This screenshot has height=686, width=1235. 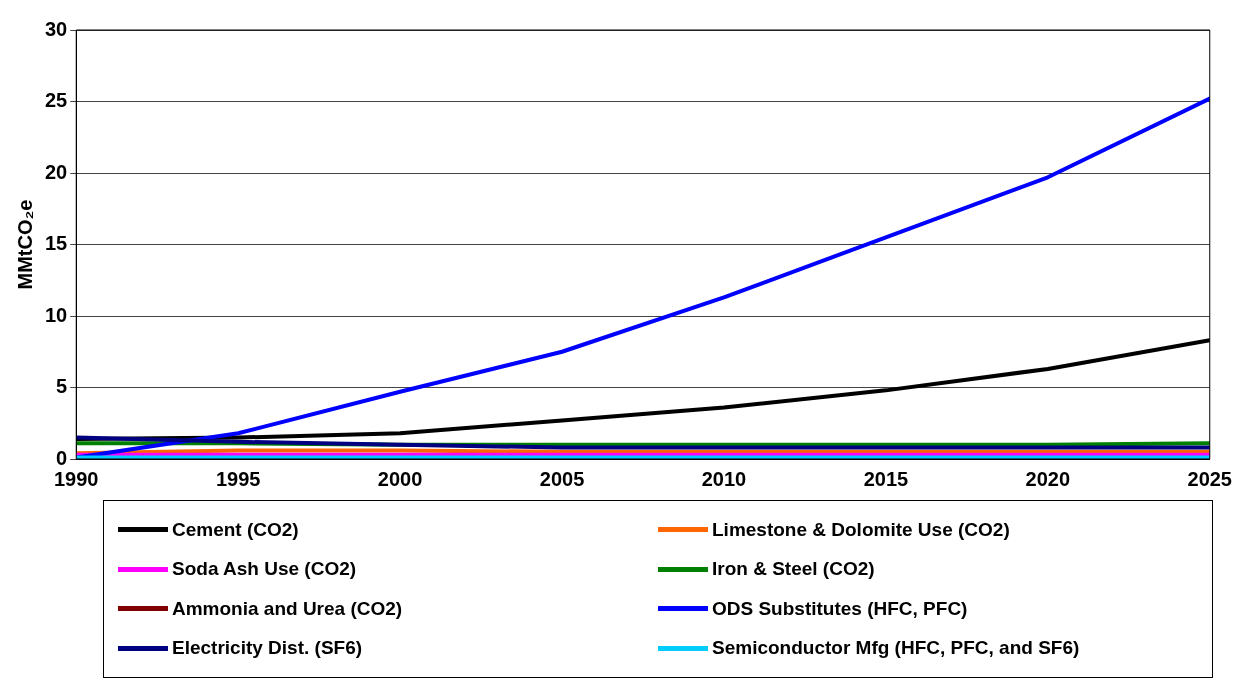 I want to click on y-tick-label: 0, so click(x=62, y=457).